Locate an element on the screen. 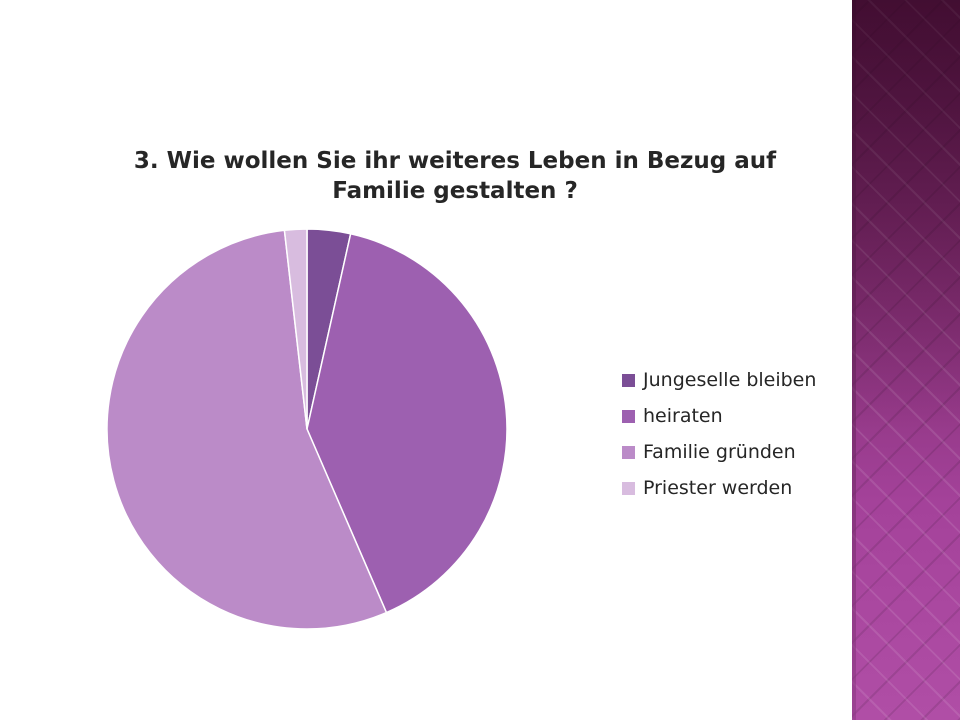  chart-title-line-2: Familie gestalten ? is located at coordinates (455, 191).